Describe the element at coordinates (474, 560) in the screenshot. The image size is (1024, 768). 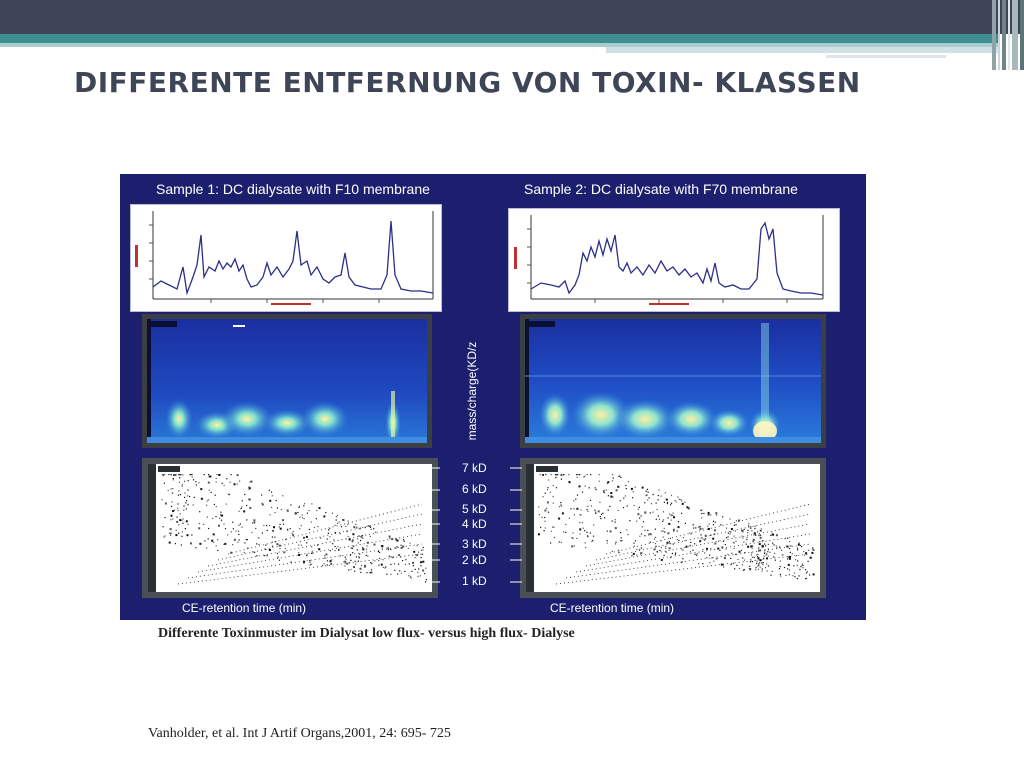
I see `mass-tick-2kd: 2 kD` at that location.